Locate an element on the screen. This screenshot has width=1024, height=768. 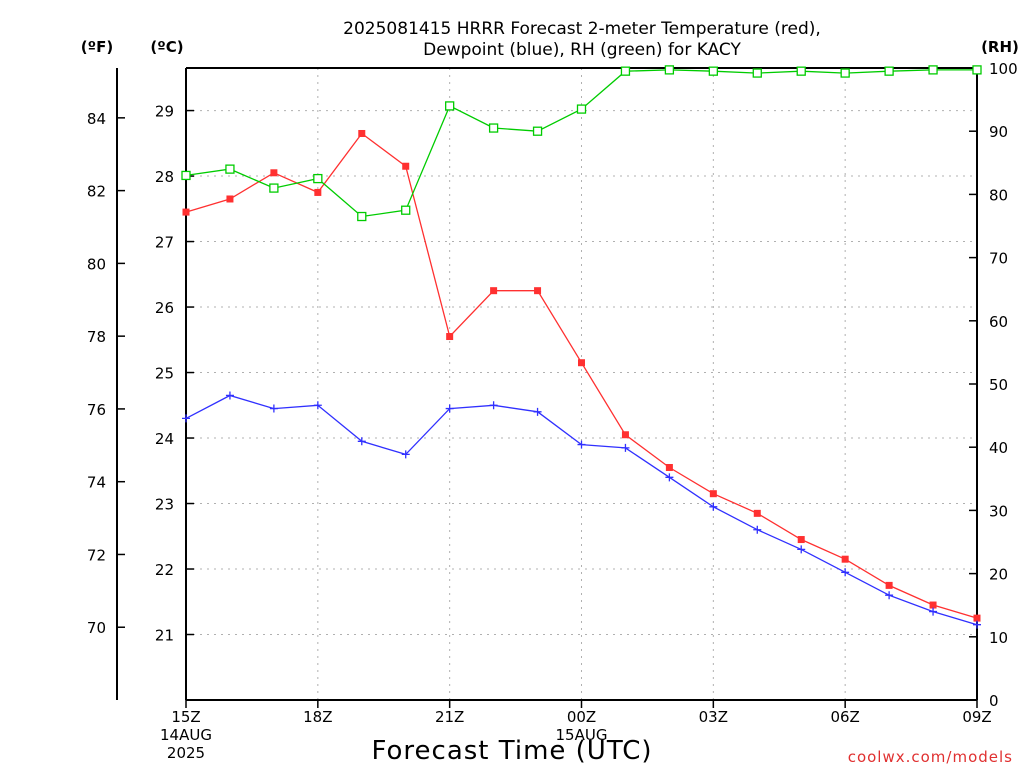
x-tick-label: 18Z is located at coordinates (317, 717).